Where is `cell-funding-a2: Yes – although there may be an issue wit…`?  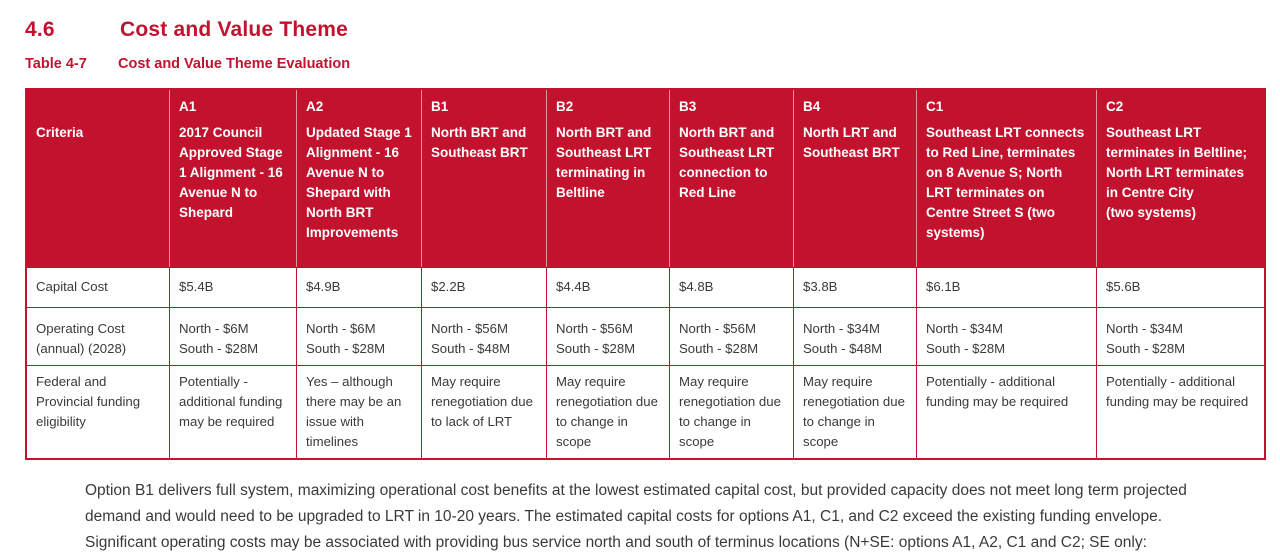
cell-funding-a2: Yes – although there may be an issue wit… is located at coordinates (359, 411).